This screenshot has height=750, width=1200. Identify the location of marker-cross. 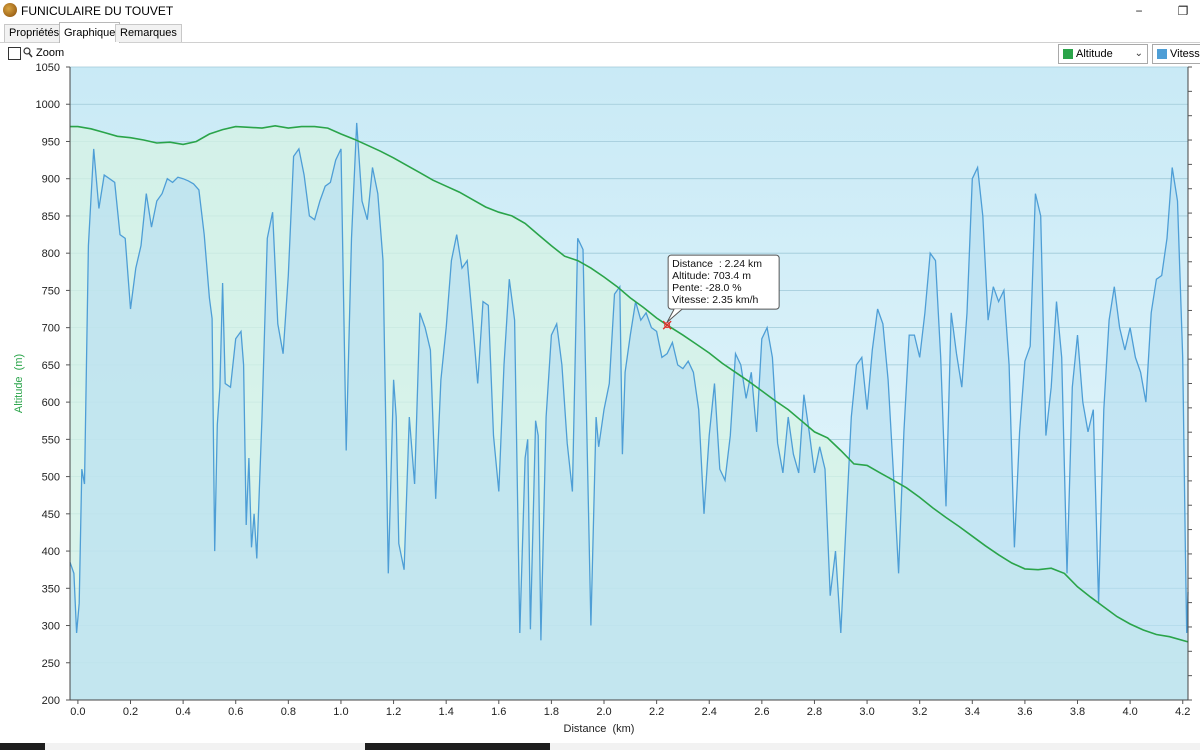
(667, 325).